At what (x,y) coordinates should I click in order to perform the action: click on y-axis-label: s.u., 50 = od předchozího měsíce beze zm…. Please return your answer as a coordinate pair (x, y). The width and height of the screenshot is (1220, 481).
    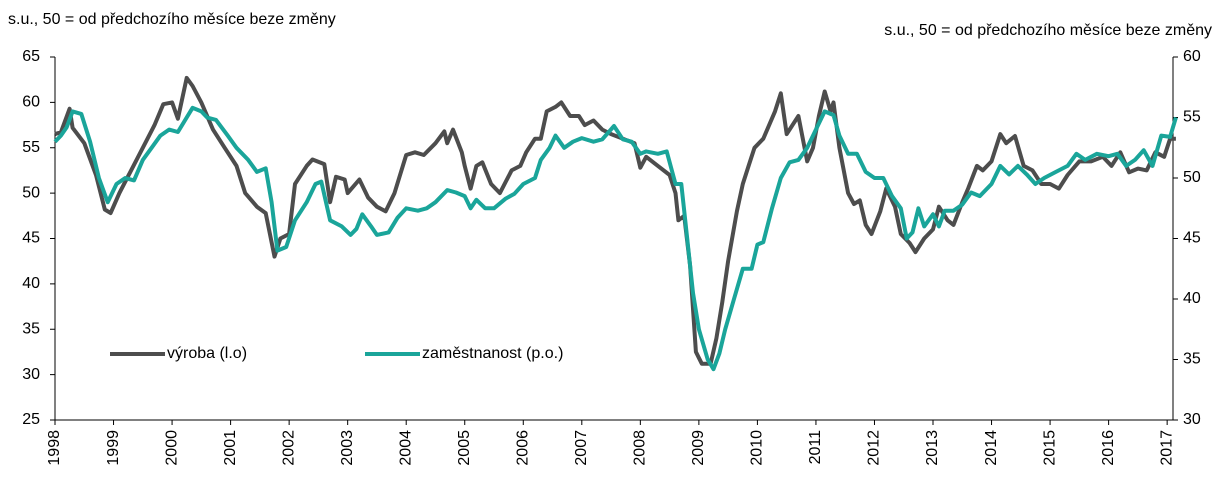
    Looking at the image, I should click on (172, 19).